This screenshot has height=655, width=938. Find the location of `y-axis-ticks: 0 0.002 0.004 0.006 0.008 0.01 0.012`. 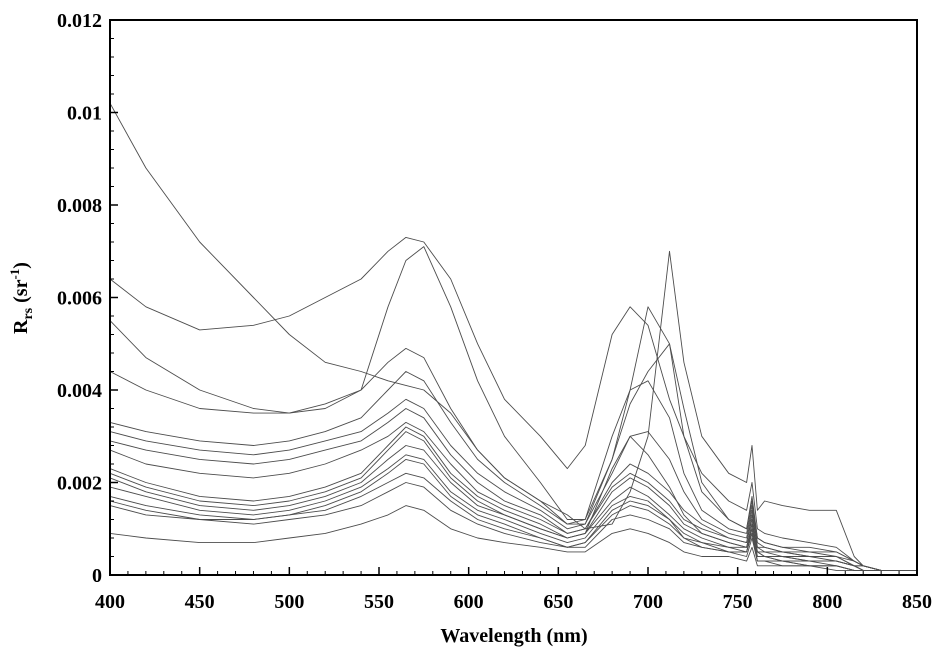

y-axis-ticks: 0 0.002 0.004 0.006 0.008 0.01 0.012 is located at coordinates (87, 298).